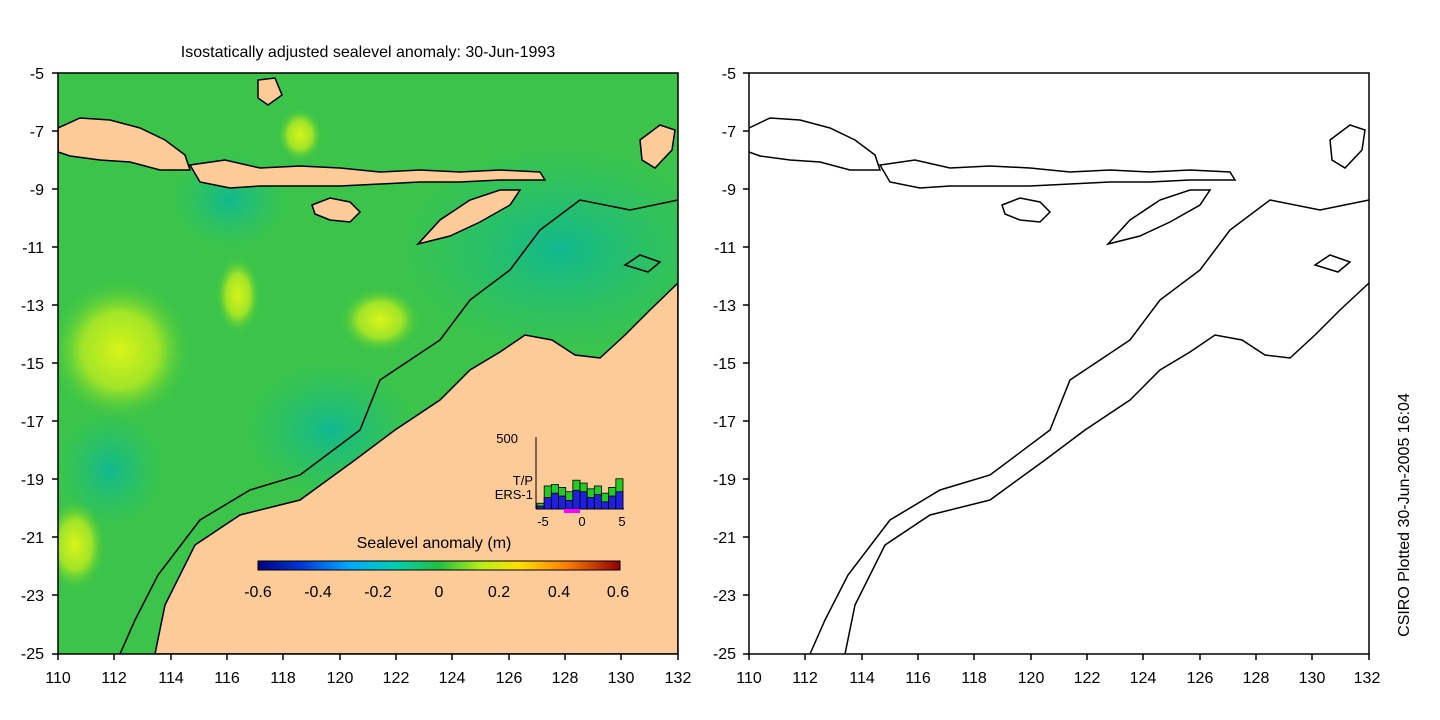 The image size is (1440, 720). What do you see at coordinates (1059, 657) in the screenshot?
I see `right-x-ticks` at bounding box center [1059, 657].